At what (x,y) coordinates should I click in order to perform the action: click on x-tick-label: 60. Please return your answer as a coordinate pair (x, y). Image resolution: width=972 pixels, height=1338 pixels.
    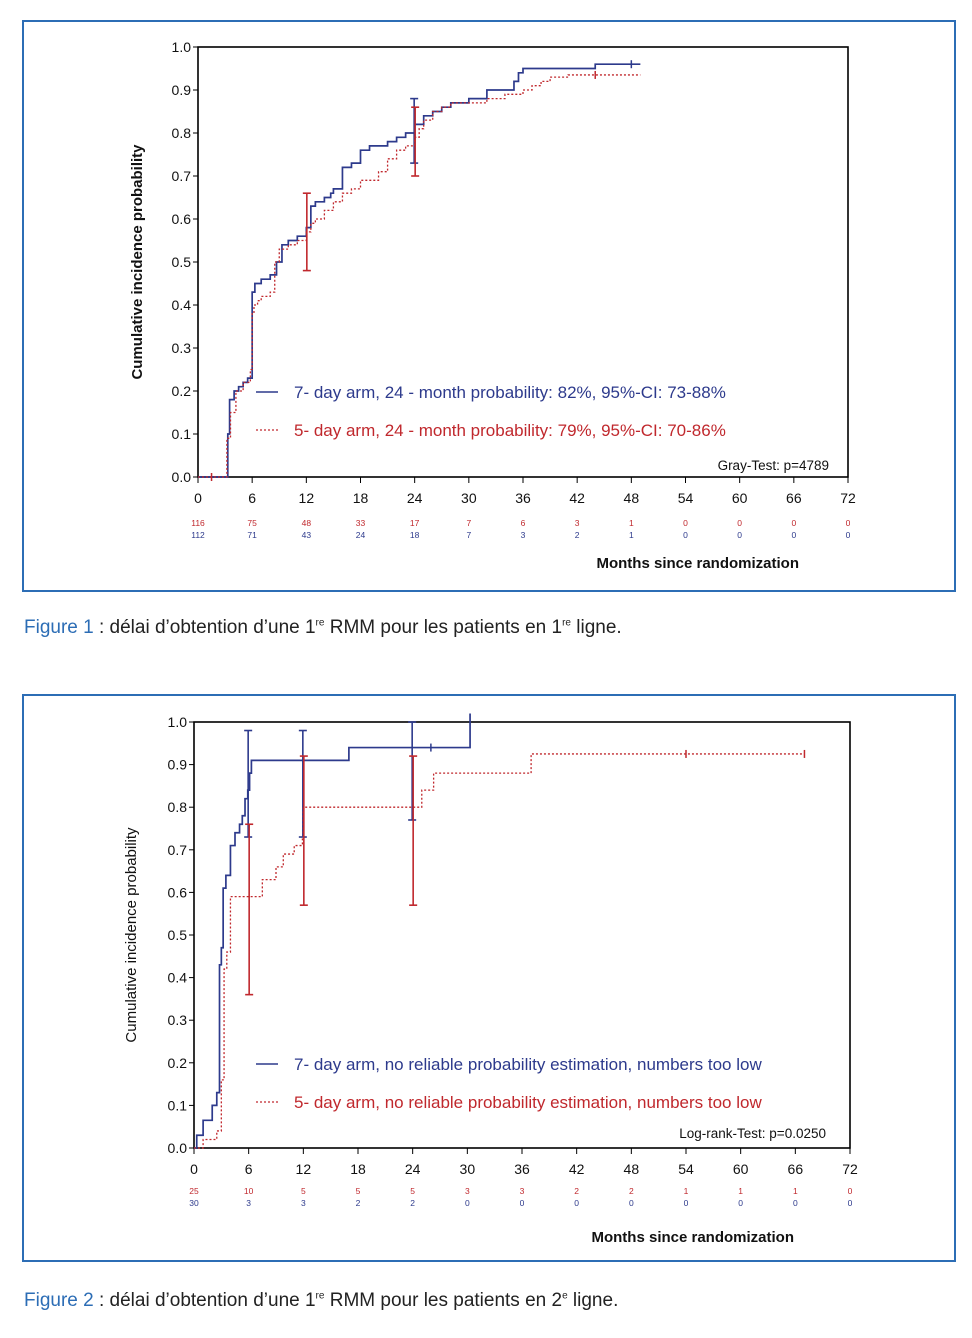
    Looking at the image, I should click on (740, 498).